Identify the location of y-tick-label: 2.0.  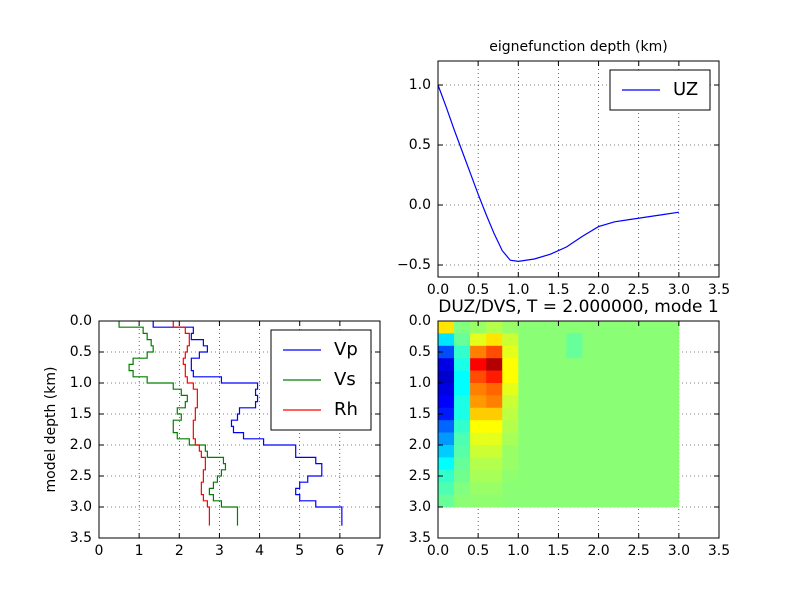
(81, 445).